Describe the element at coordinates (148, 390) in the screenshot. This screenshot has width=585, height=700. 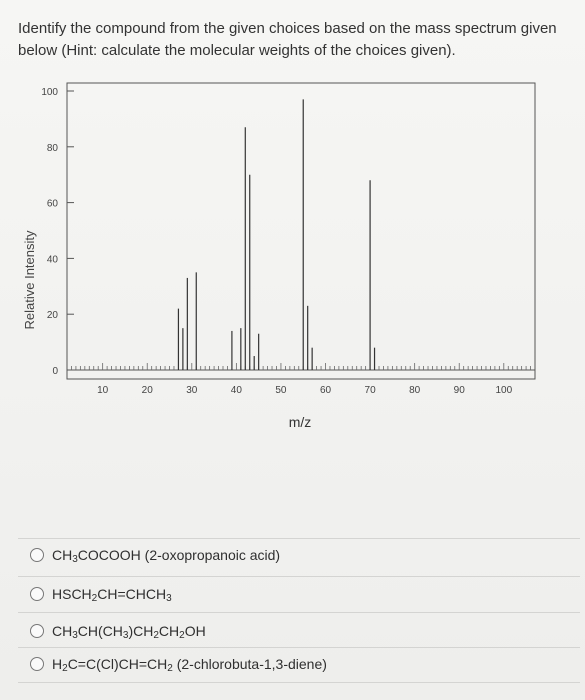
I see `x-tick-label: 20` at that location.